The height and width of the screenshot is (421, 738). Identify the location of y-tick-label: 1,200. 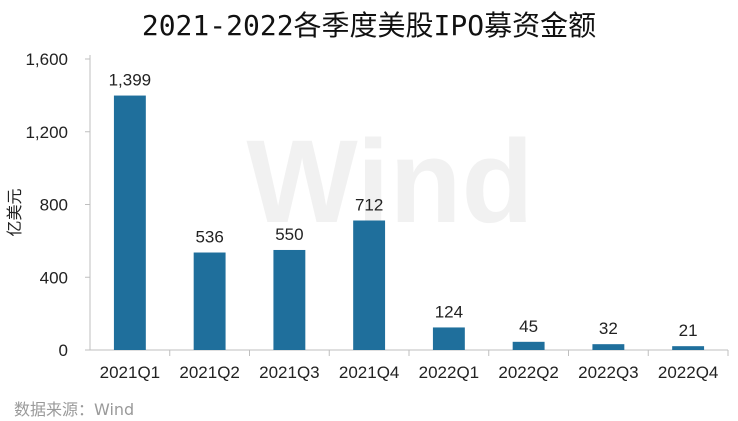
(46, 132).